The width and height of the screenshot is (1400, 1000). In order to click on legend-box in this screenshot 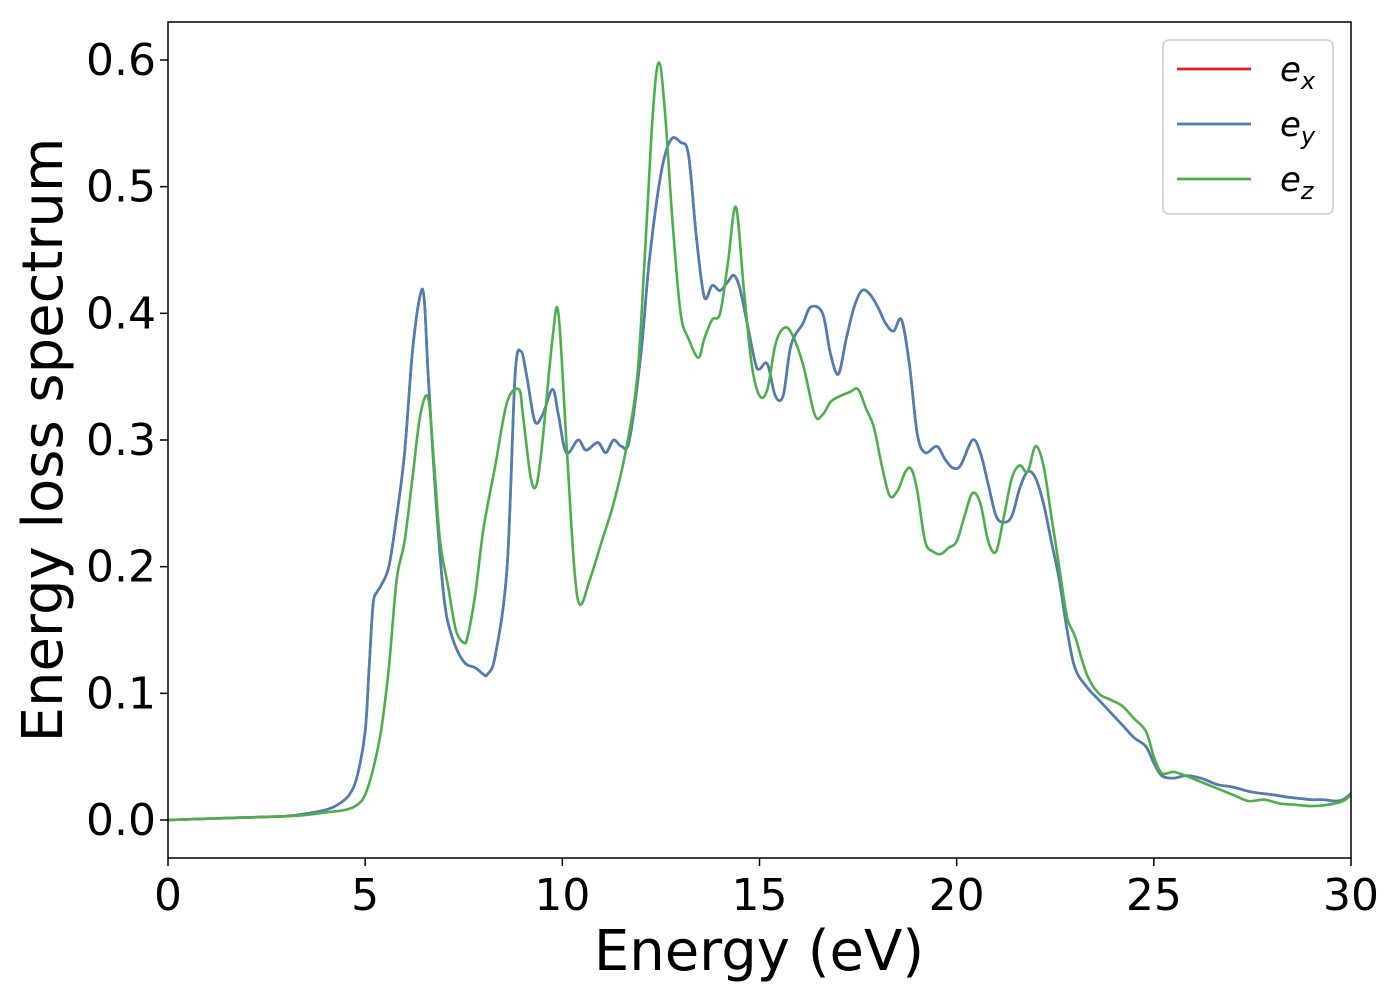, I will do `click(1248, 127)`.